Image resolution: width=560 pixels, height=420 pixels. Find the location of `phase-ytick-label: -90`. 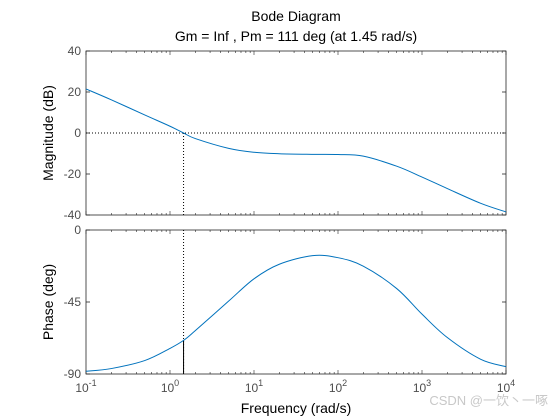

phase-ytick-label: -90 is located at coordinates (73, 374).